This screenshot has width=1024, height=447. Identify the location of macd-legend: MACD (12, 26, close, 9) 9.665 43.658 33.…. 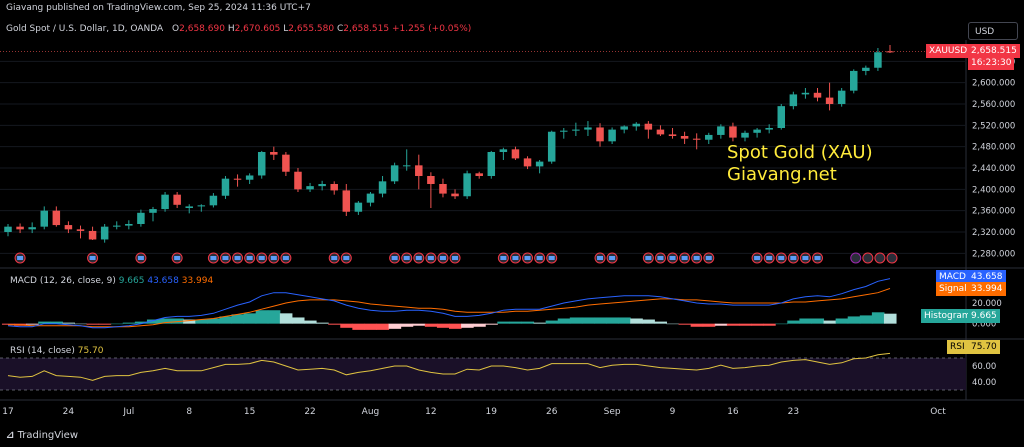
(112, 281).